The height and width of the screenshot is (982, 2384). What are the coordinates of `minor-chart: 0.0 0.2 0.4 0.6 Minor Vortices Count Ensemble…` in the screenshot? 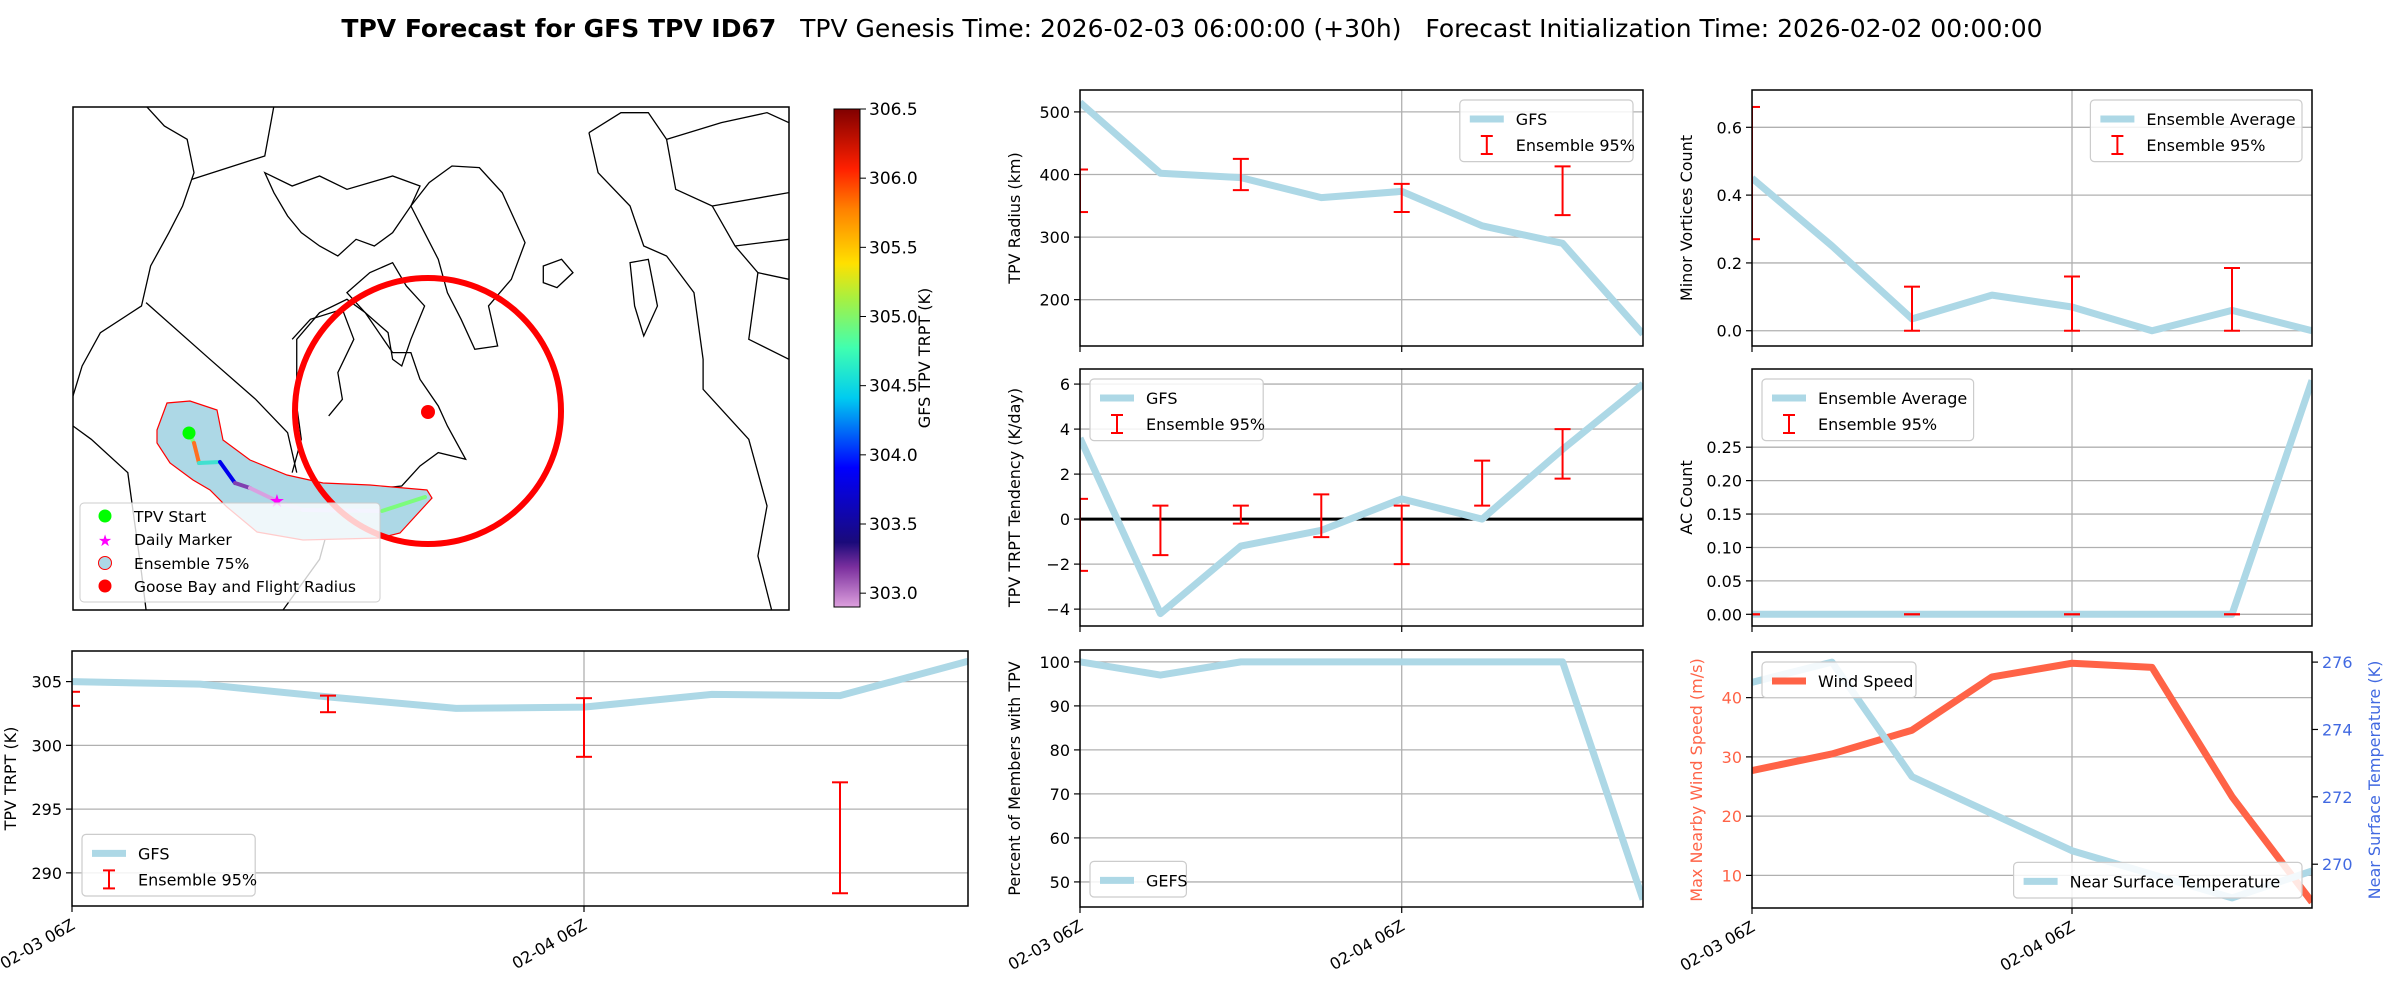 It's located at (1995, 220).